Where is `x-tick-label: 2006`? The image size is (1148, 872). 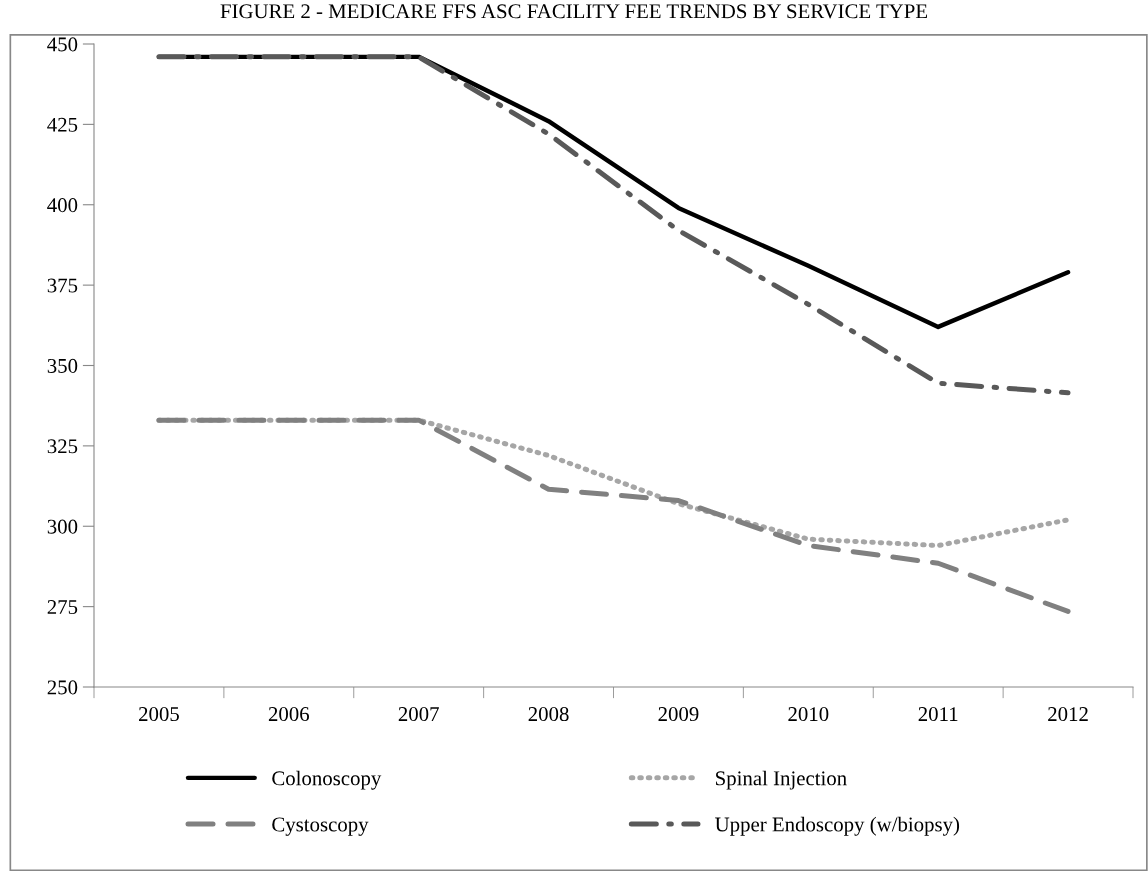 x-tick-label: 2006 is located at coordinates (289, 714).